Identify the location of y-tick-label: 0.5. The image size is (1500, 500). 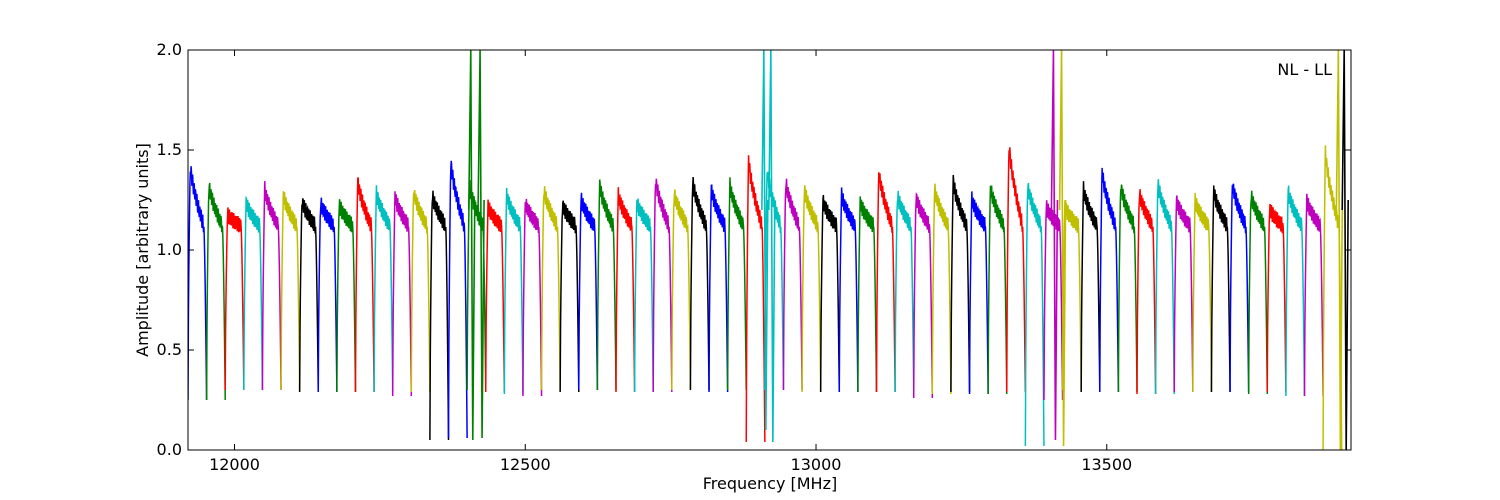
(169, 349).